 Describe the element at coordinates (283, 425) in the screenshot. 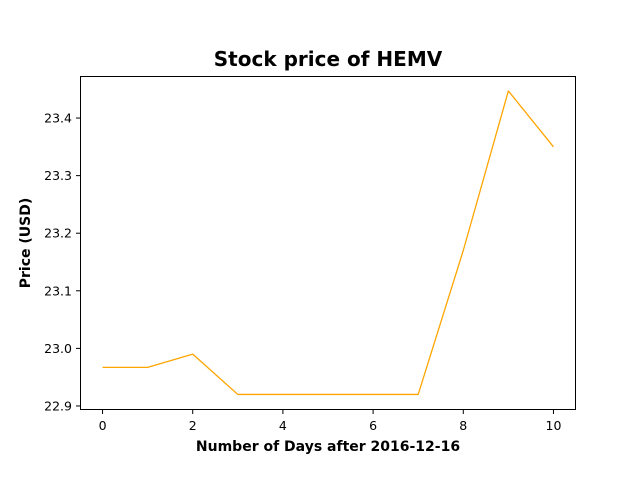

I see `x-tick-label: 4` at that location.